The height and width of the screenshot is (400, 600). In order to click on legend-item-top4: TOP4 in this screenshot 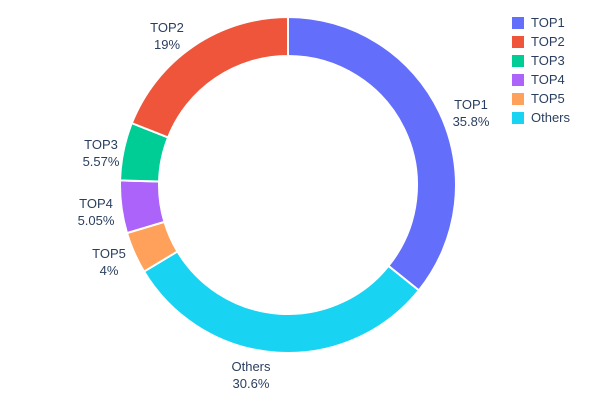, I will do `click(541, 79)`.